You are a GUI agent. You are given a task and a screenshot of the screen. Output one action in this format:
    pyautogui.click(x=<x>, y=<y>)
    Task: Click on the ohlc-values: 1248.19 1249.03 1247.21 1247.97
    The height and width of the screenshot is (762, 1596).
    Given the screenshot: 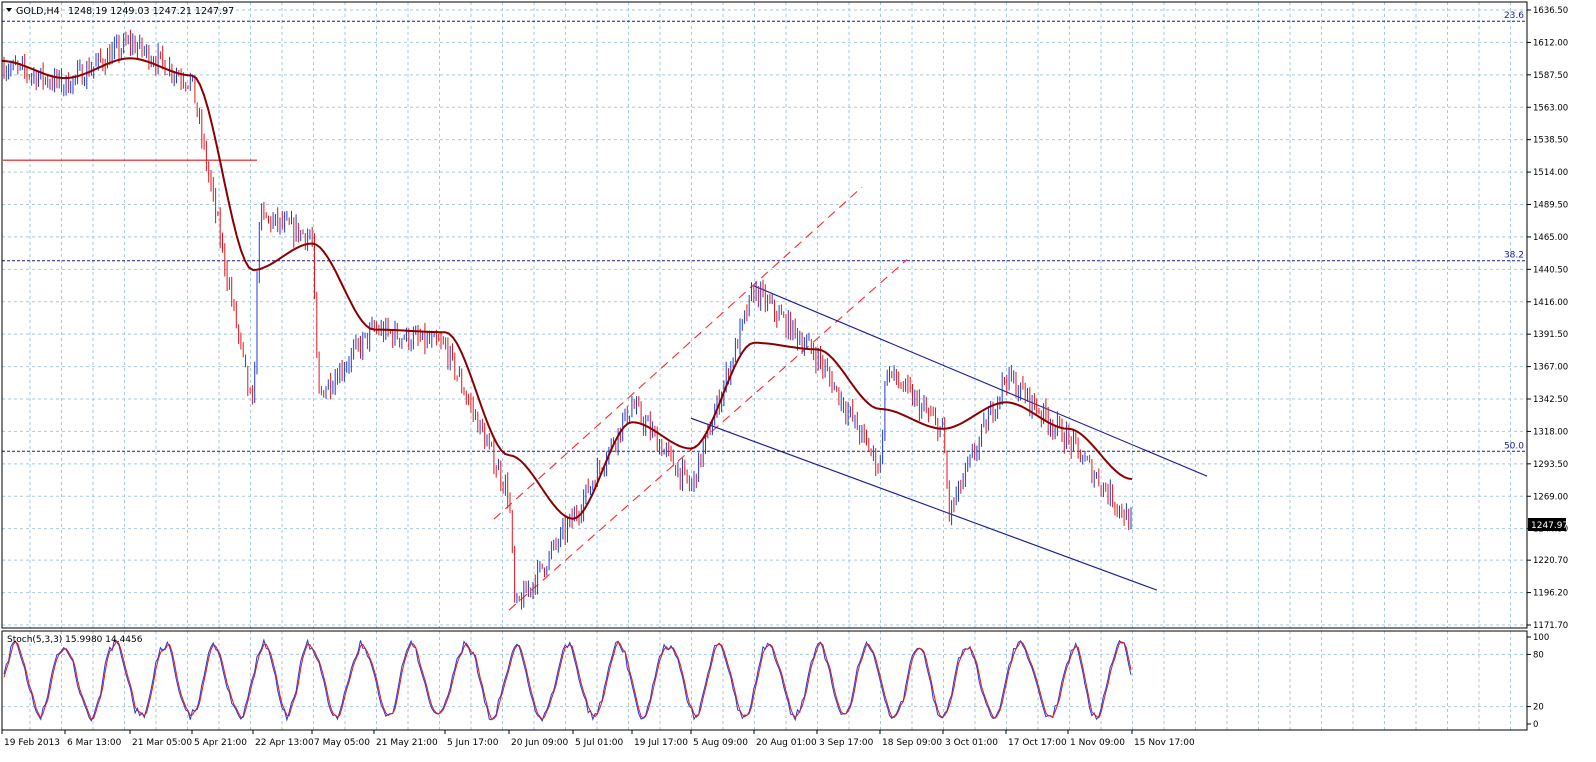 What is the action you would take?
    pyautogui.click(x=151, y=11)
    